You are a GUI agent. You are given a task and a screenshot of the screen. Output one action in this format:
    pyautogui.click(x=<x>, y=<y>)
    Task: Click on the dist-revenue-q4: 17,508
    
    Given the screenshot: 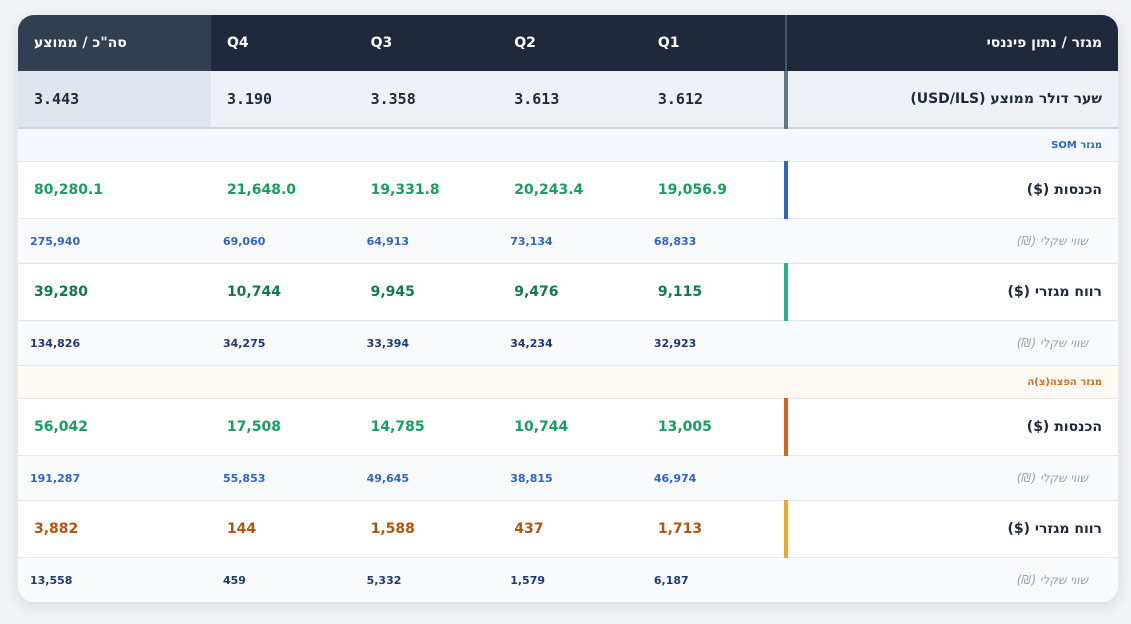 What is the action you would take?
    pyautogui.click(x=282, y=427)
    